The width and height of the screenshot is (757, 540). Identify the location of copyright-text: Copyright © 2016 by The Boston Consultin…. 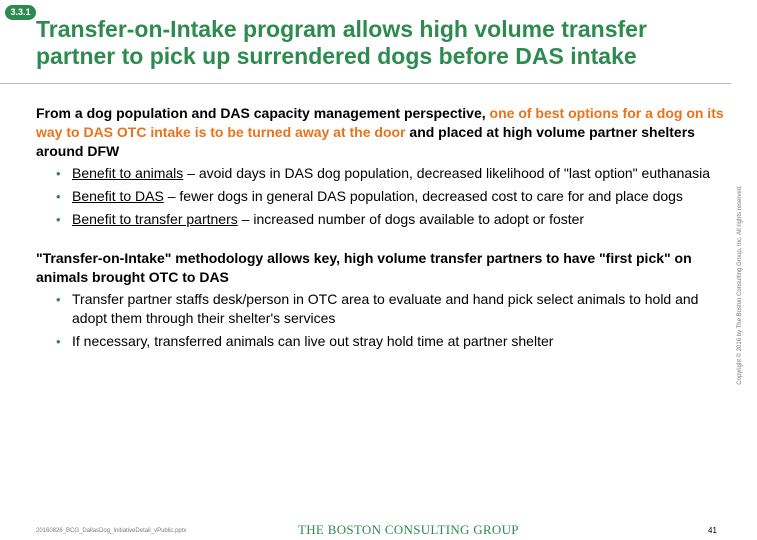
(740, 285).